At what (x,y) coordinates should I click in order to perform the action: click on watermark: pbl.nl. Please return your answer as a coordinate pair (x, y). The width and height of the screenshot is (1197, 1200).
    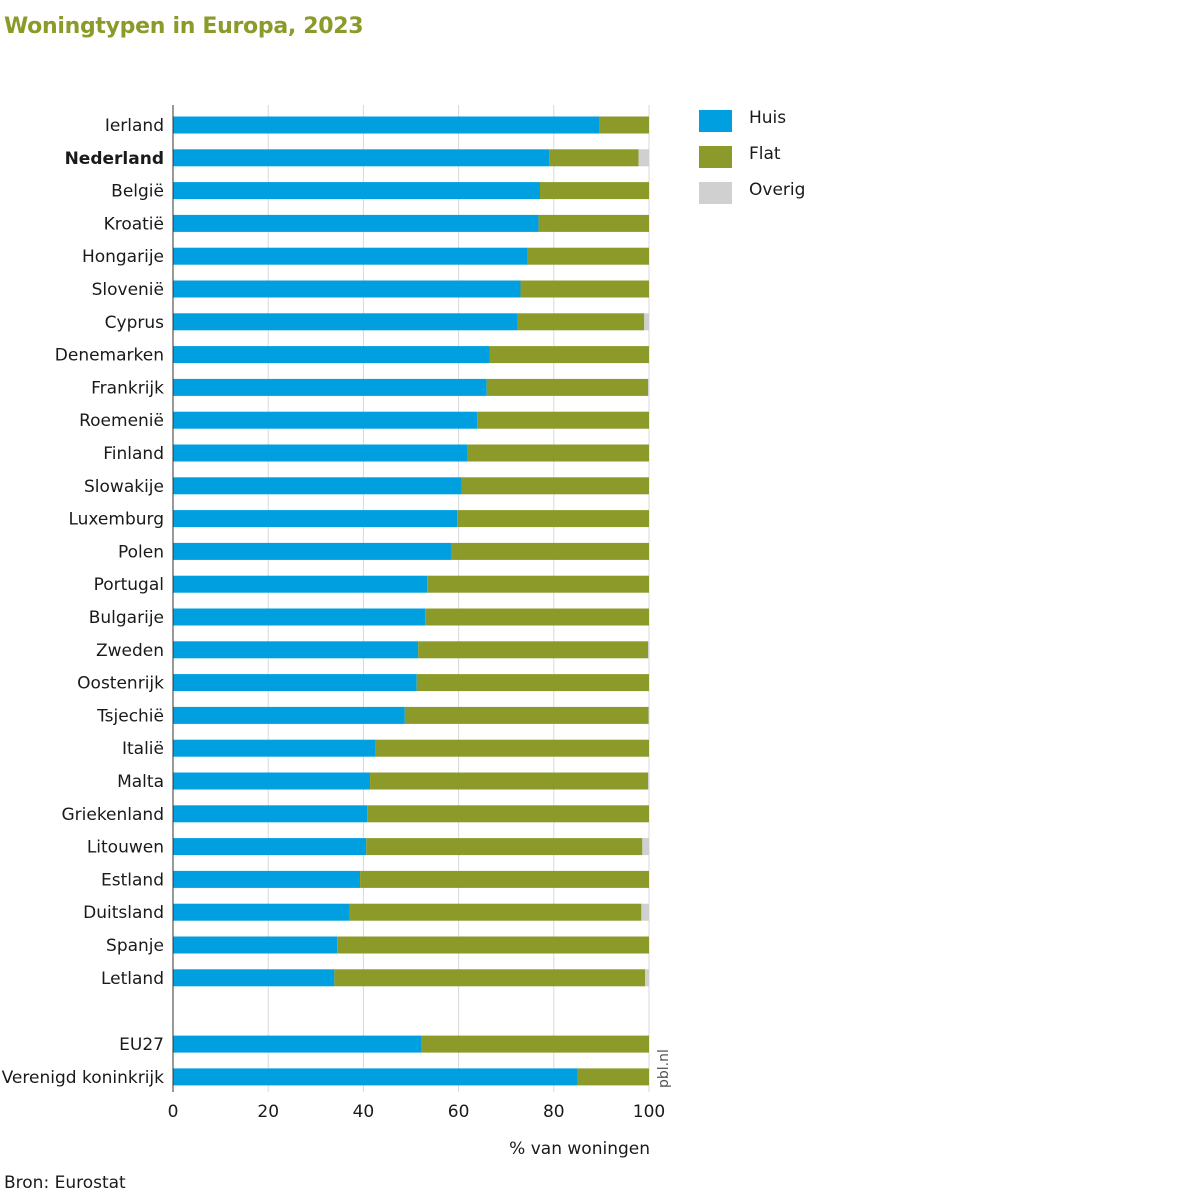
    Looking at the image, I should click on (664, 1068).